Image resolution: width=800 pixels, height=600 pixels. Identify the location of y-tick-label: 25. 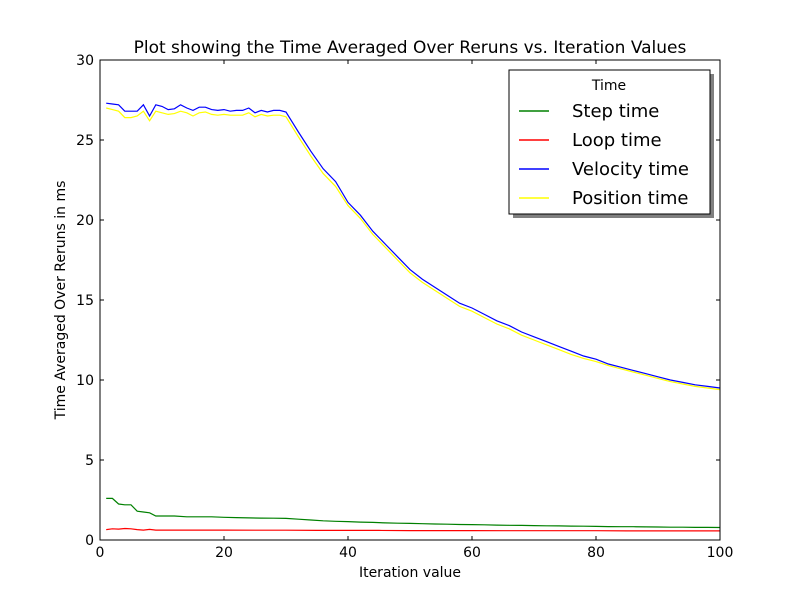
(85, 141).